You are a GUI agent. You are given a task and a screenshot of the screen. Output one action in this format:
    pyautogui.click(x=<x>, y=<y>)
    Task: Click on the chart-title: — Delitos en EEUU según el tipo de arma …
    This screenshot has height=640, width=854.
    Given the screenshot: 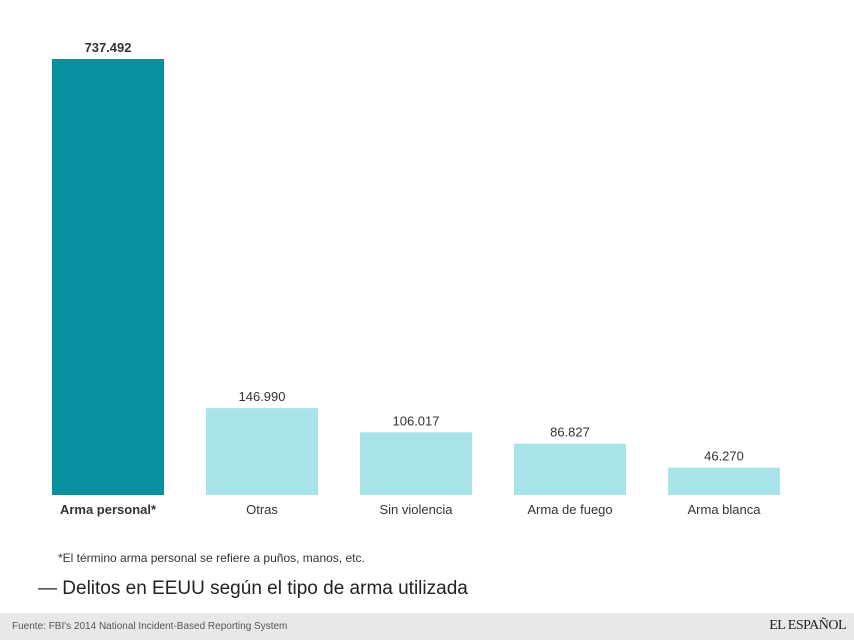 What is the action you would take?
    pyautogui.click(x=253, y=588)
    